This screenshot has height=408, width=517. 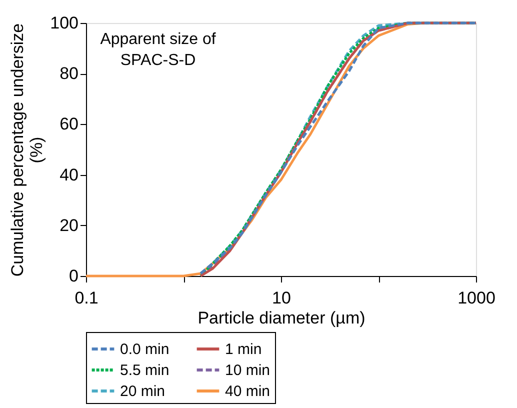 I want to click on y-tick-label: 0, so click(x=73, y=276).